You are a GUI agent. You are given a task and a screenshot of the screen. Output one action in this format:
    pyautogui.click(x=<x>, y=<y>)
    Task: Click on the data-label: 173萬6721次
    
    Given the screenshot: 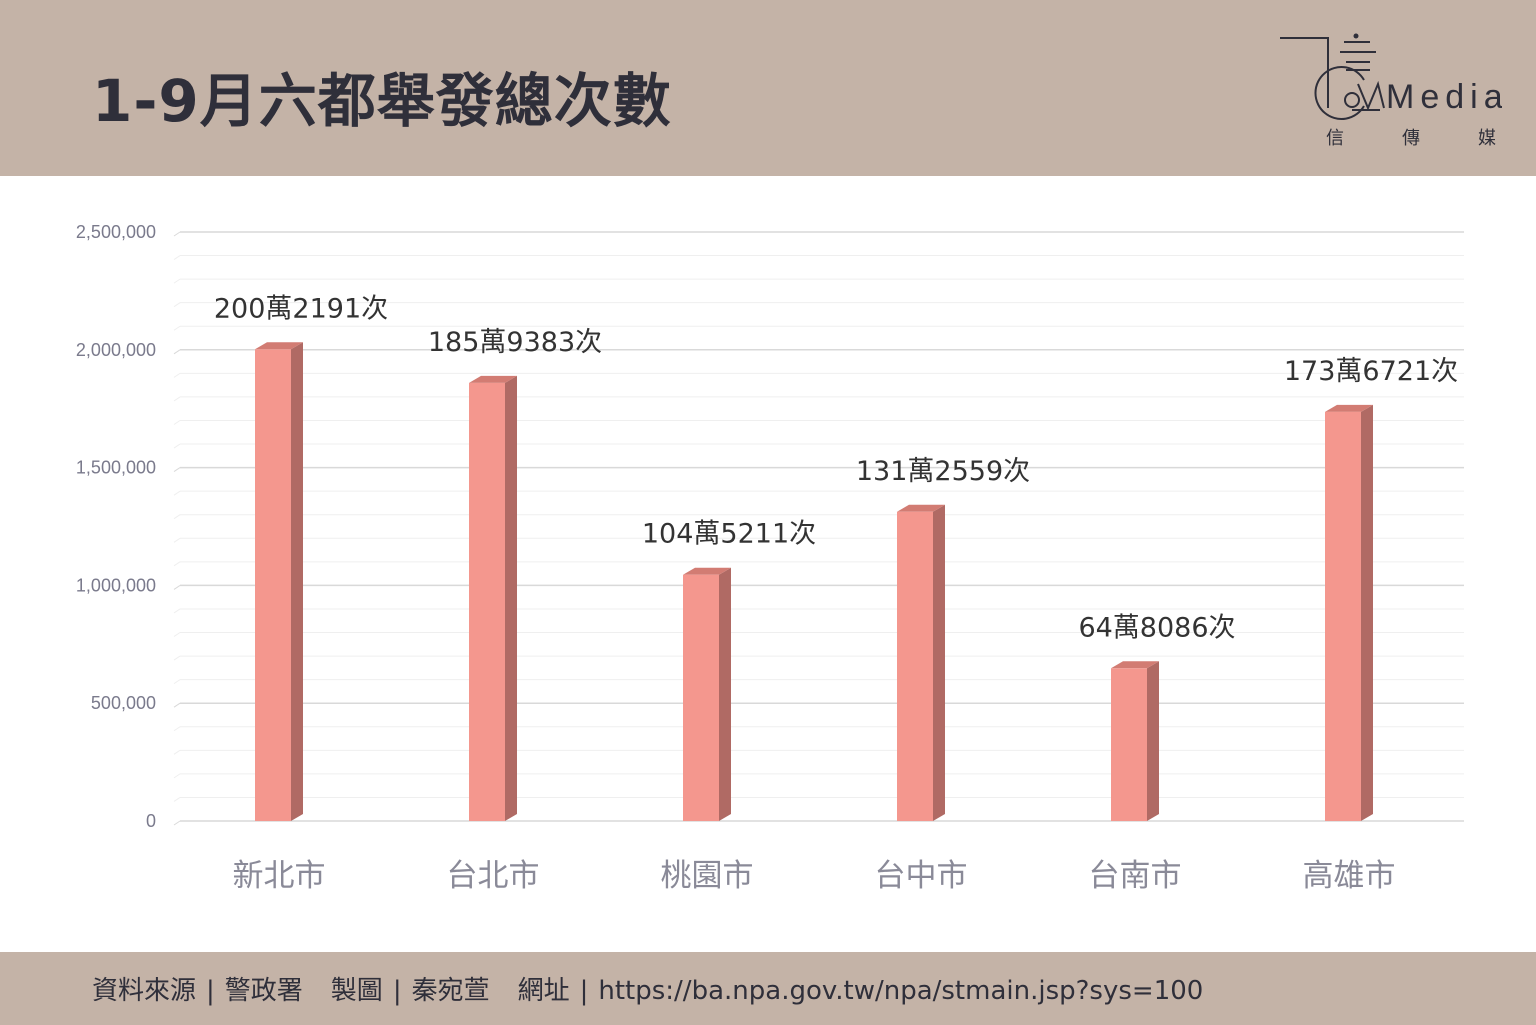 What is the action you would take?
    pyautogui.click(x=1371, y=371)
    